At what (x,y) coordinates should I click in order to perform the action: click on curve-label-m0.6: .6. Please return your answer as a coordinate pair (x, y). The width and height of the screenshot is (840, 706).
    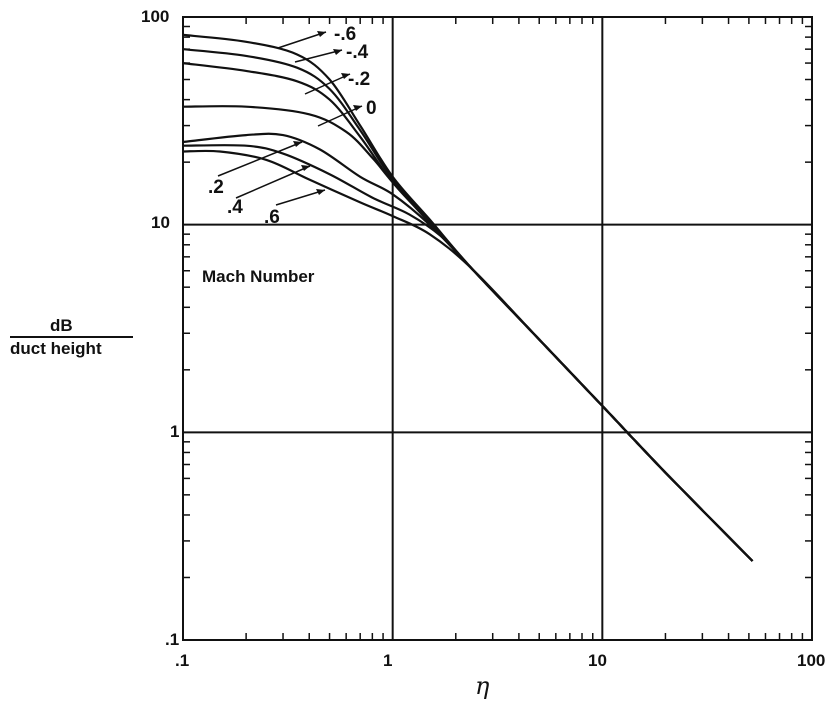
    Looking at the image, I should click on (272, 217).